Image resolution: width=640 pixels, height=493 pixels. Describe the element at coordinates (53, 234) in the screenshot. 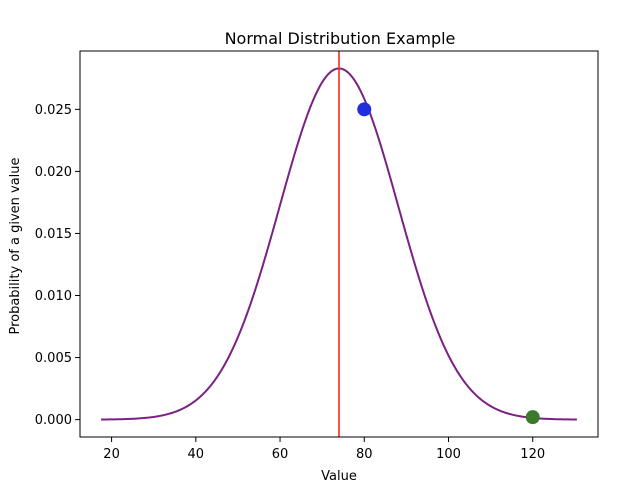

I see `y-tick-label-0.015: 0.015` at that location.